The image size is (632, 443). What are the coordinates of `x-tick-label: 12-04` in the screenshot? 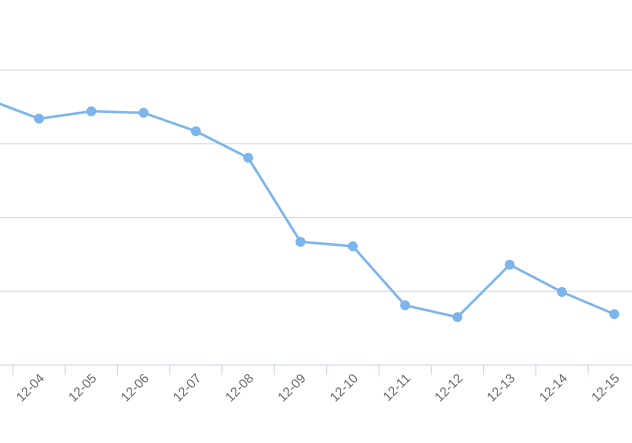 It's located at (30, 388).